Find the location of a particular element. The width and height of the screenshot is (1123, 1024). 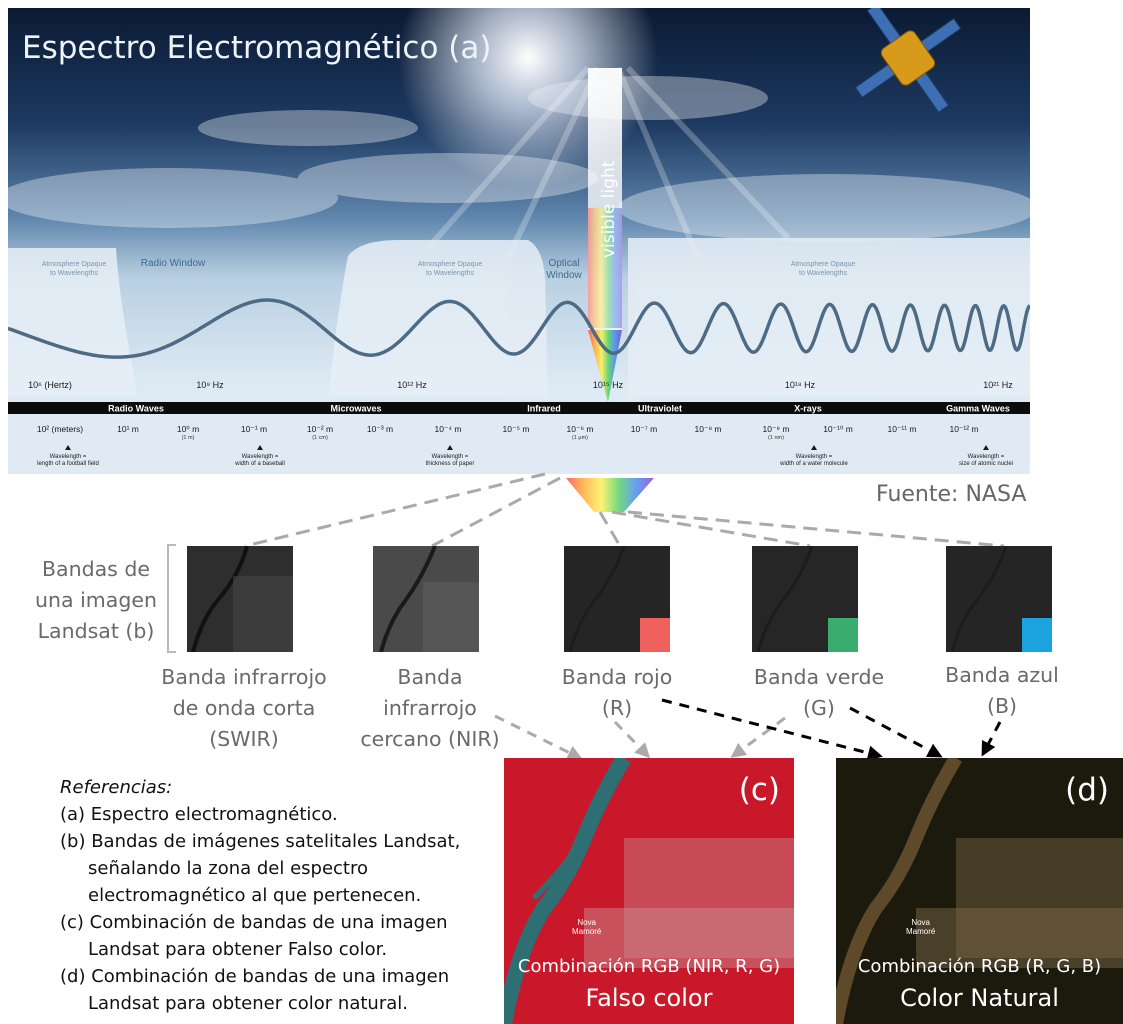

group-bracket is located at coordinates (171, 598).